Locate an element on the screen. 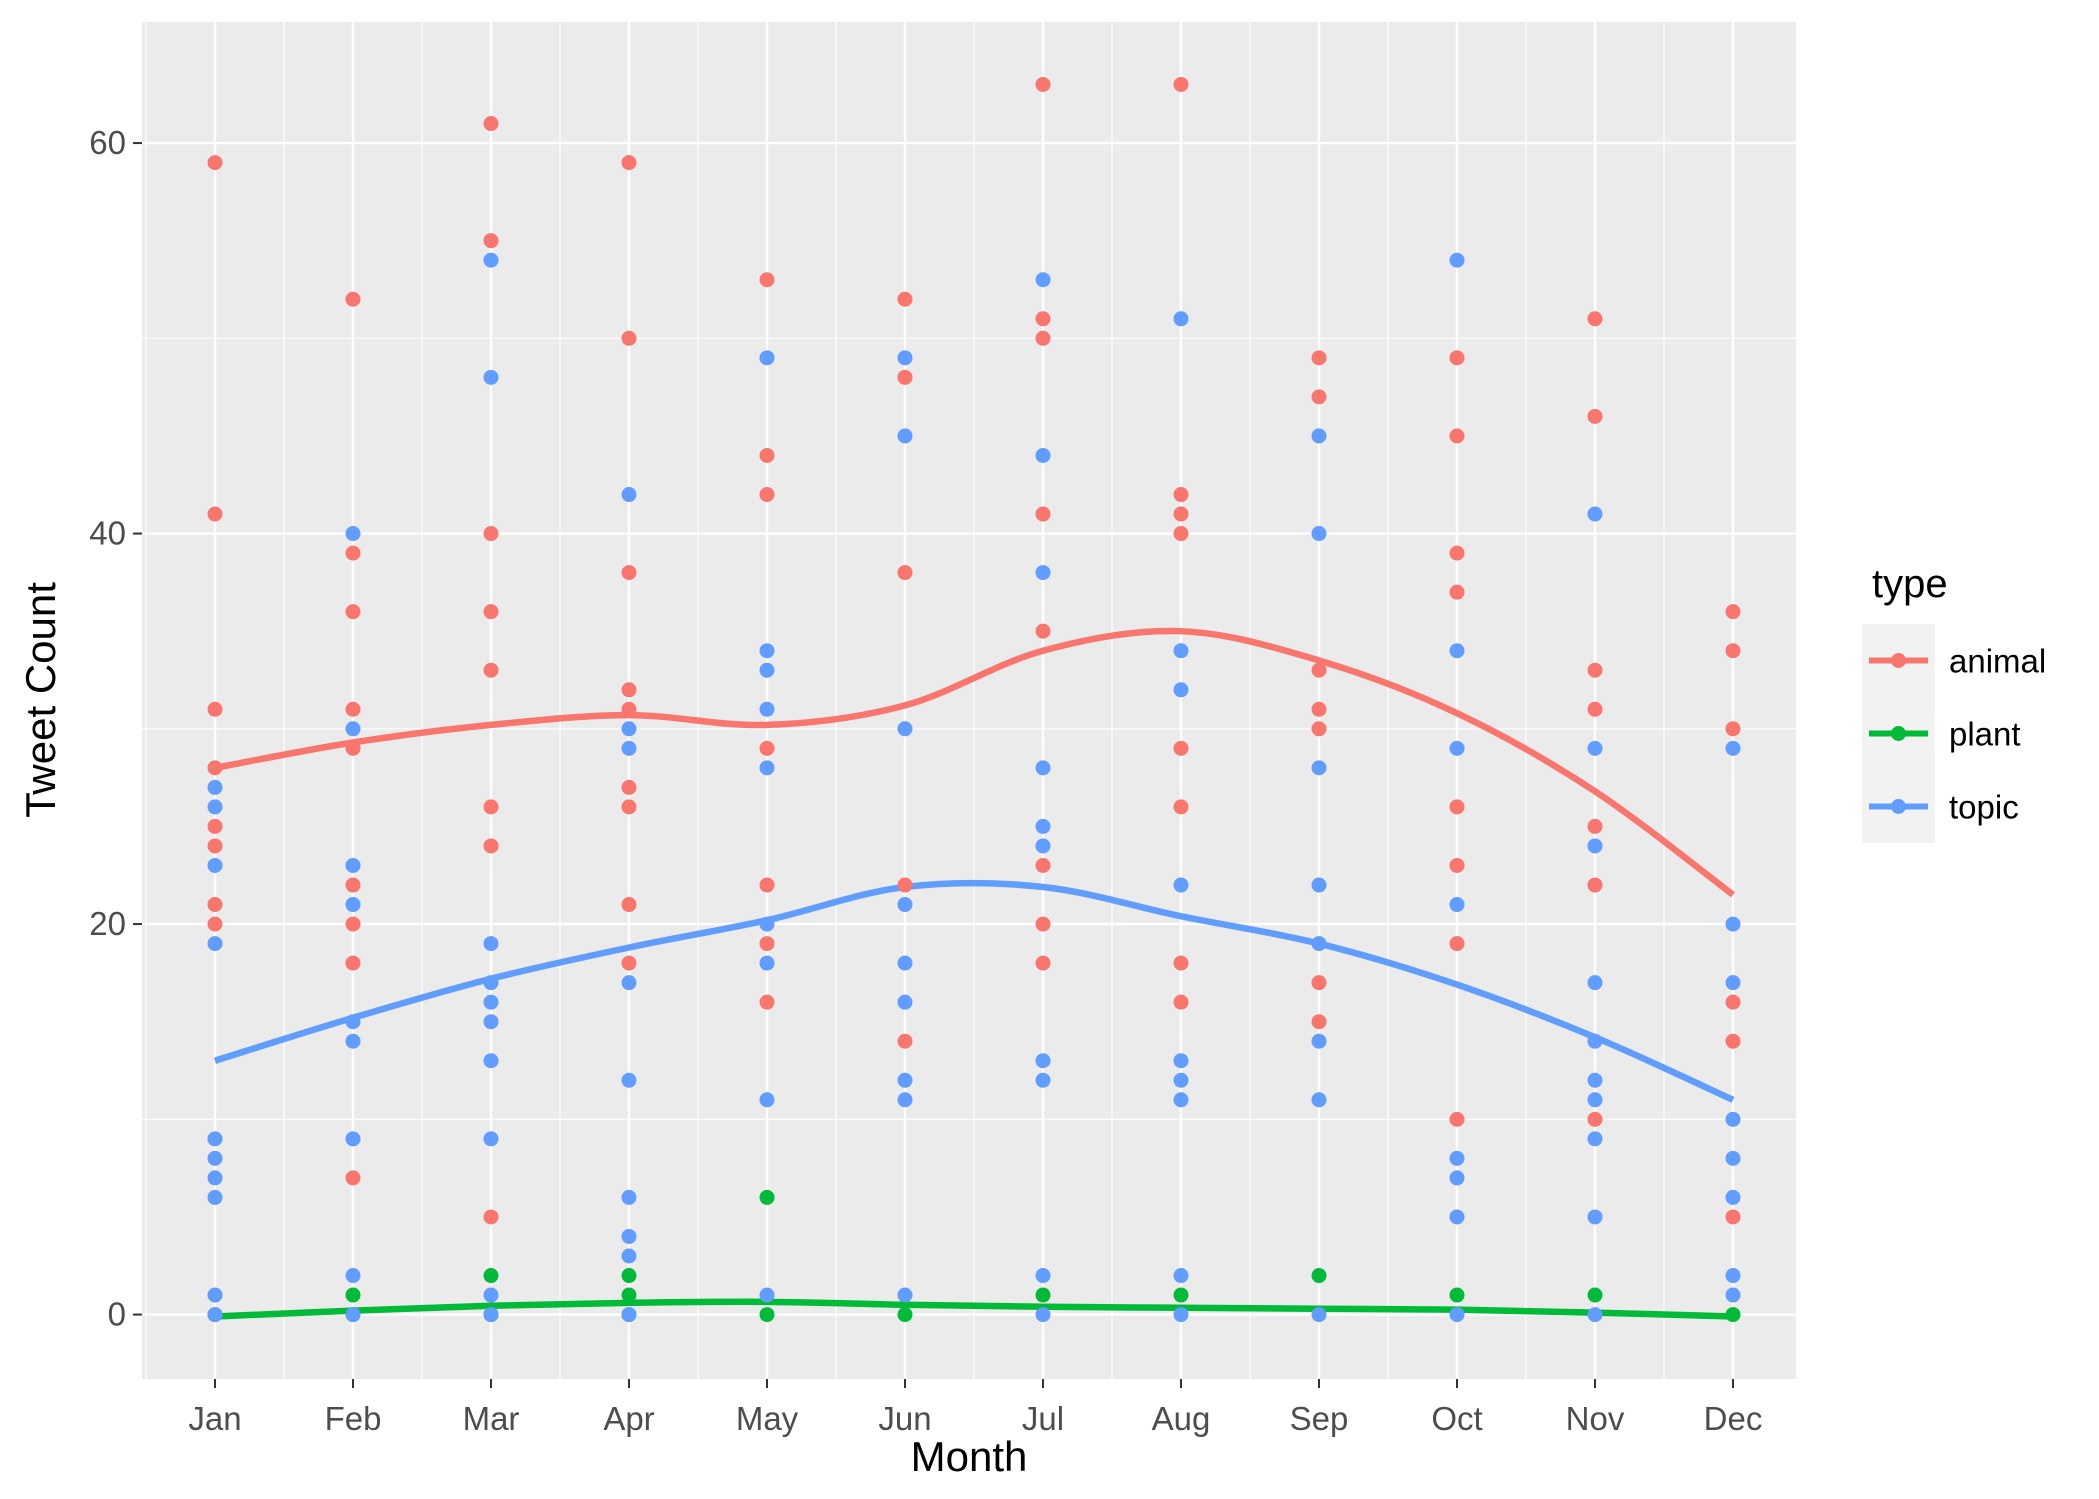 The width and height of the screenshot is (2099, 1499). legend: type animal plant topic is located at coordinates (1954, 702).